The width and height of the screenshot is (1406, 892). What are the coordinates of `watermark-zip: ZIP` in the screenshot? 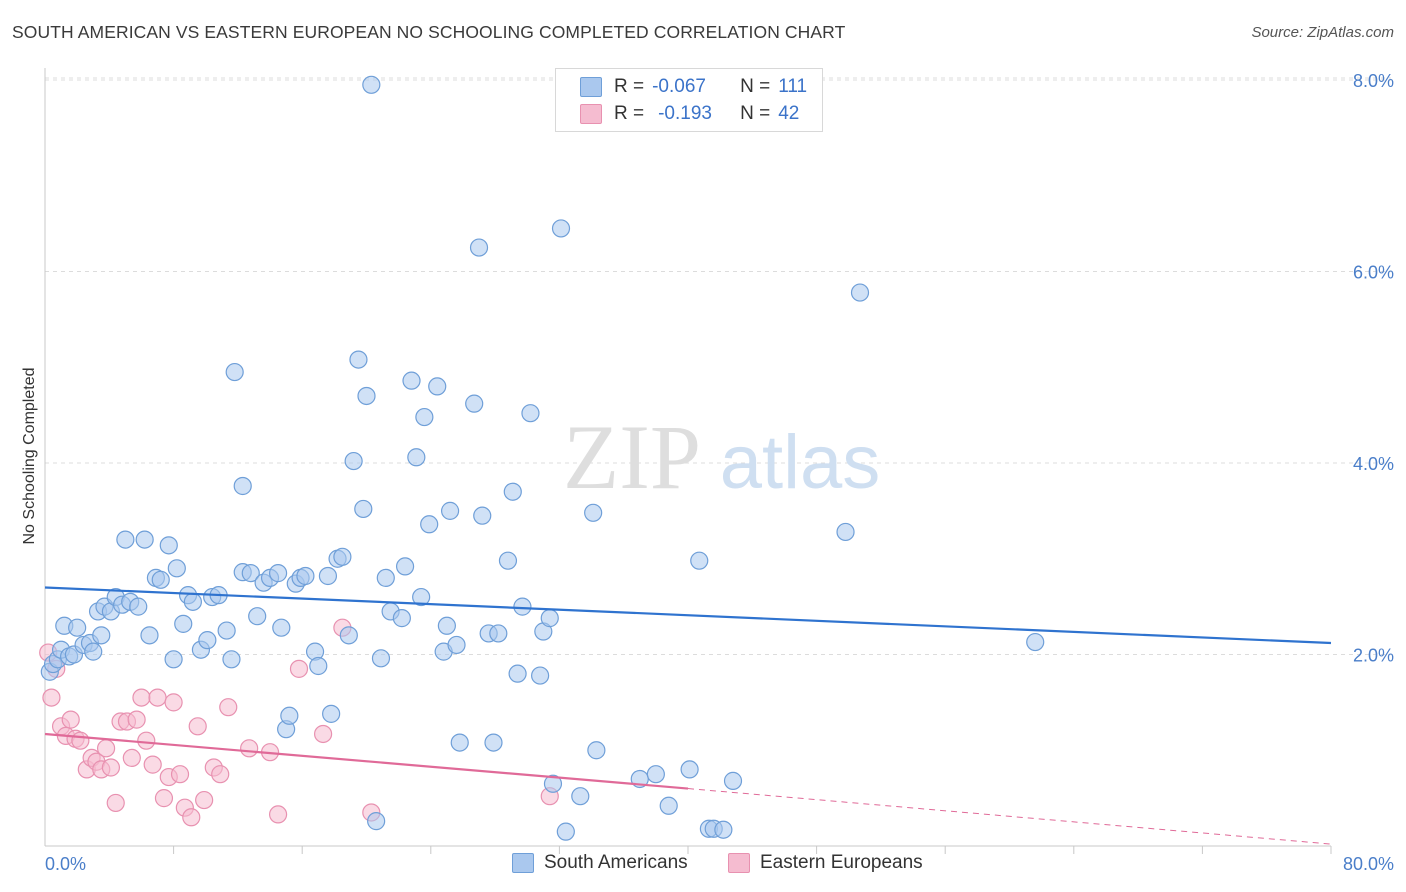 It's located at (632, 457).